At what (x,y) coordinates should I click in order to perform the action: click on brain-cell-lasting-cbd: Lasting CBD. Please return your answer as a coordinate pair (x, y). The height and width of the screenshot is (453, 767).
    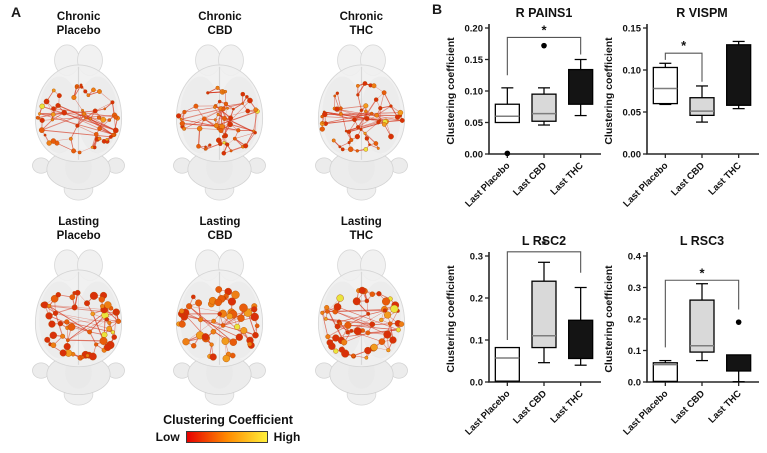
    Looking at the image, I should click on (219, 311).